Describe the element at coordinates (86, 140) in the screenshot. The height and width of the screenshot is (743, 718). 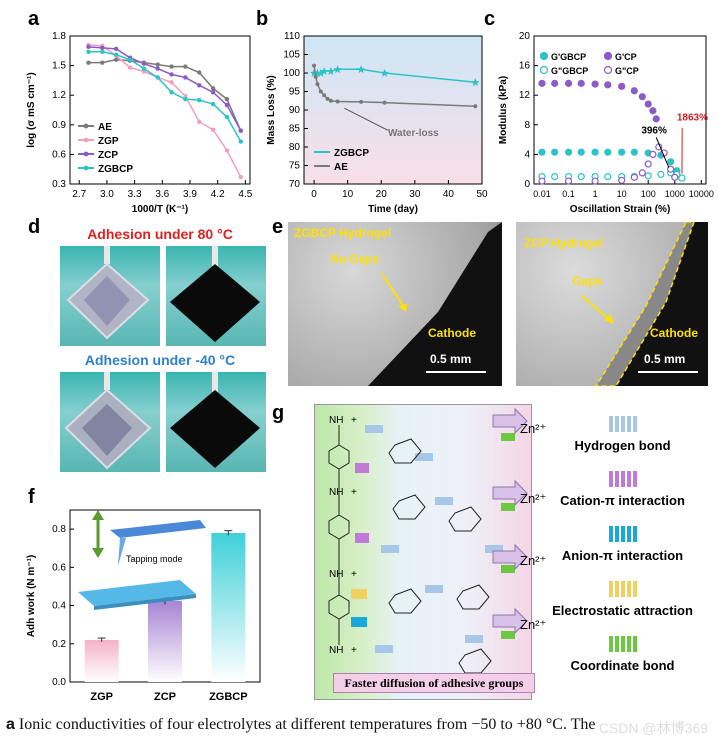
I see `legend-marker-ZGP` at that location.